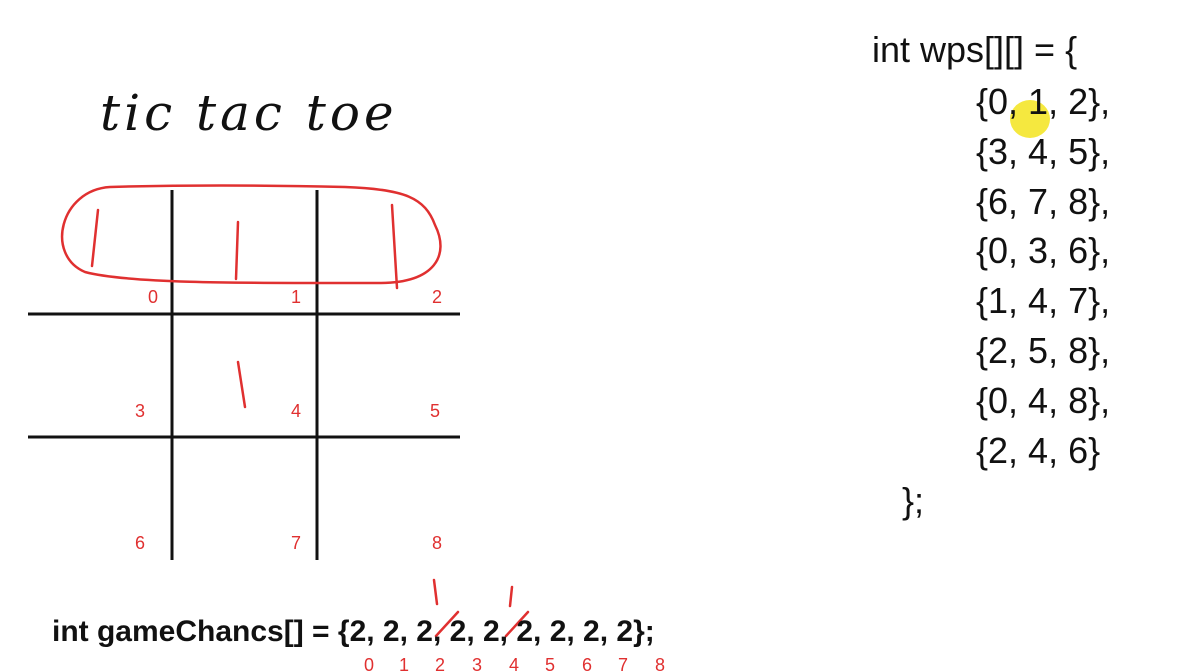 This screenshot has width=1198, height=671. I want to click on game-chances-index-1: 1, so click(403, 663).